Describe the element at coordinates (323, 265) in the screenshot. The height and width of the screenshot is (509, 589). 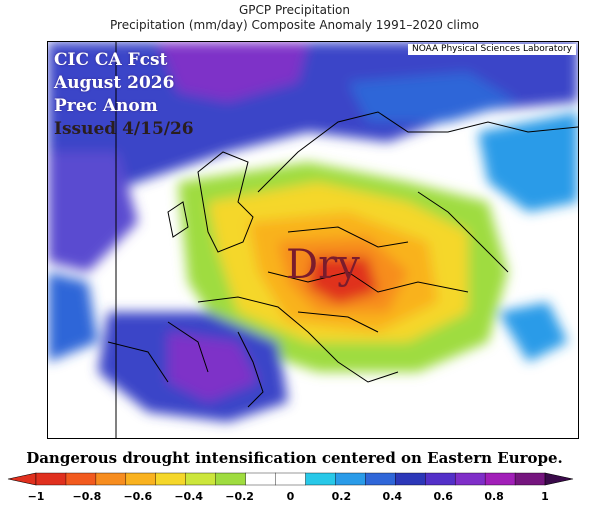
I see `dry-label: Dry` at that location.